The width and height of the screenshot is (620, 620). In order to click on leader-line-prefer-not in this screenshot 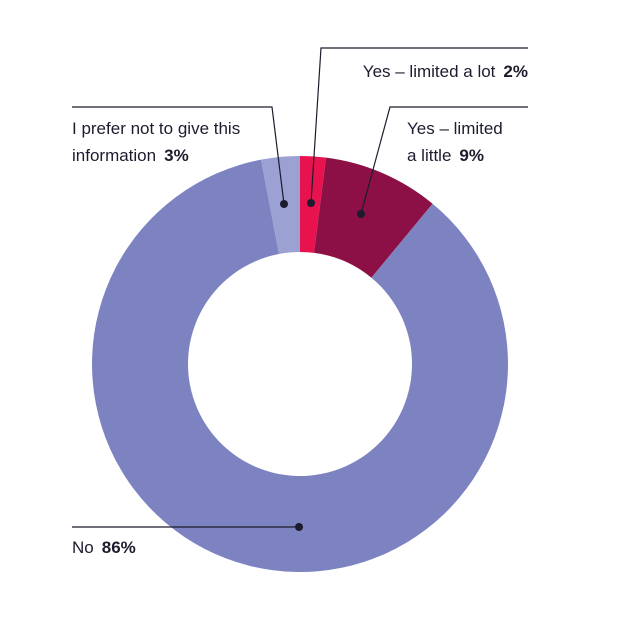, I will do `click(178, 155)`.